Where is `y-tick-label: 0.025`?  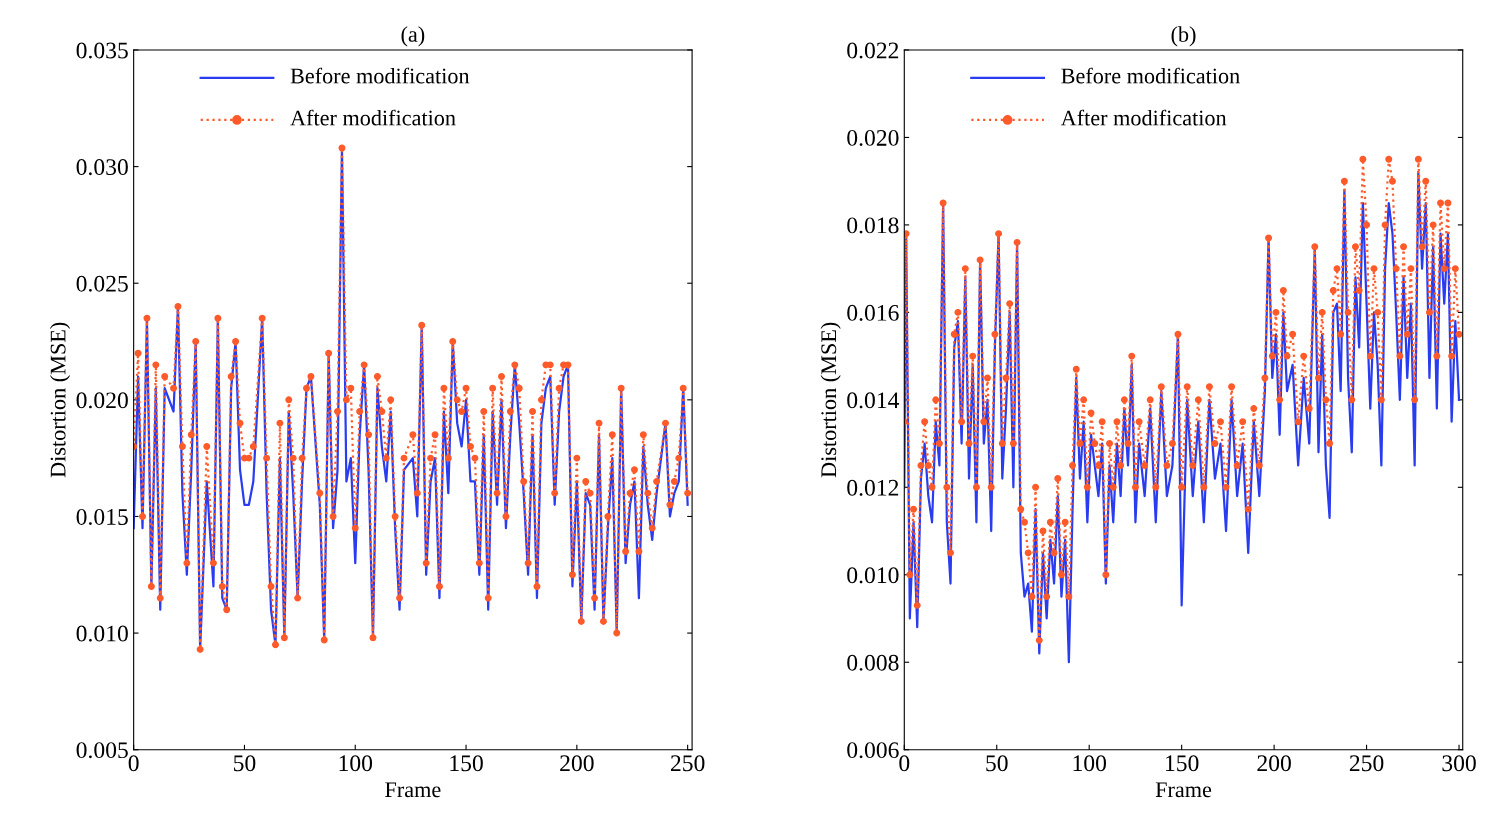
y-tick-label: 0.025 is located at coordinates (102, 283).